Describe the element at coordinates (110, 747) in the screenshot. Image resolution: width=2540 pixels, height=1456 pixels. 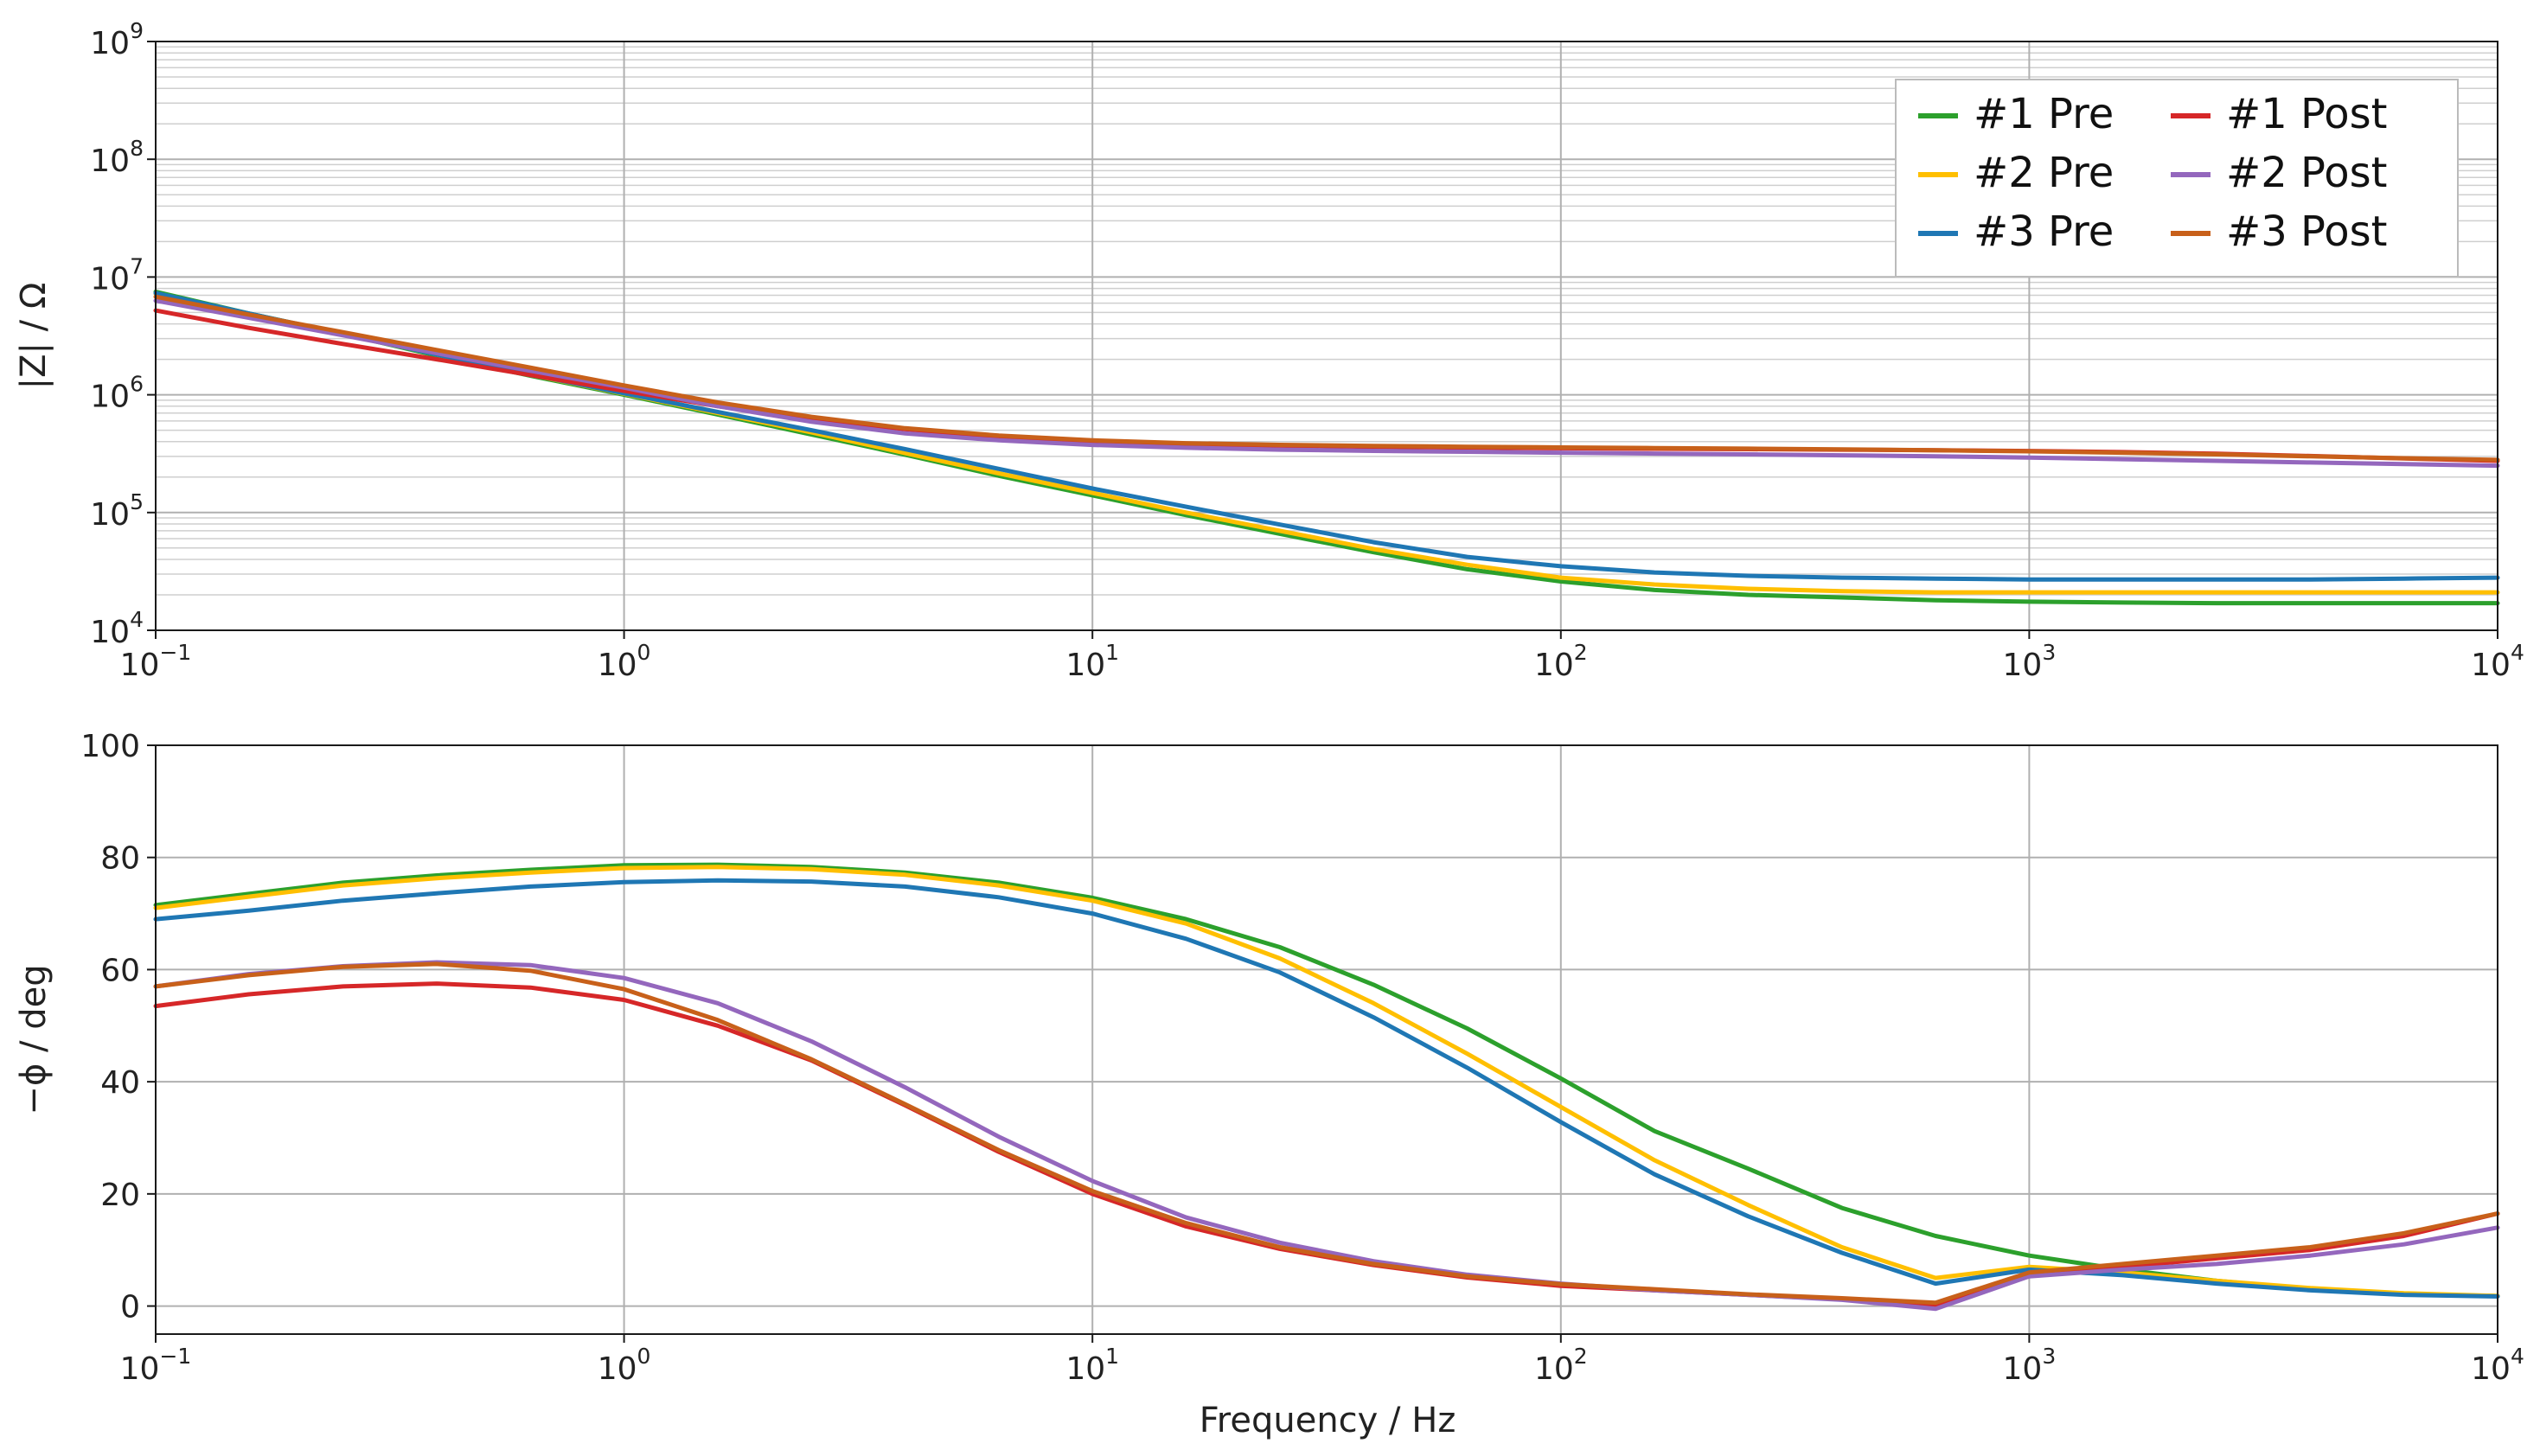
I see `y-tick-label: 100` at that location.